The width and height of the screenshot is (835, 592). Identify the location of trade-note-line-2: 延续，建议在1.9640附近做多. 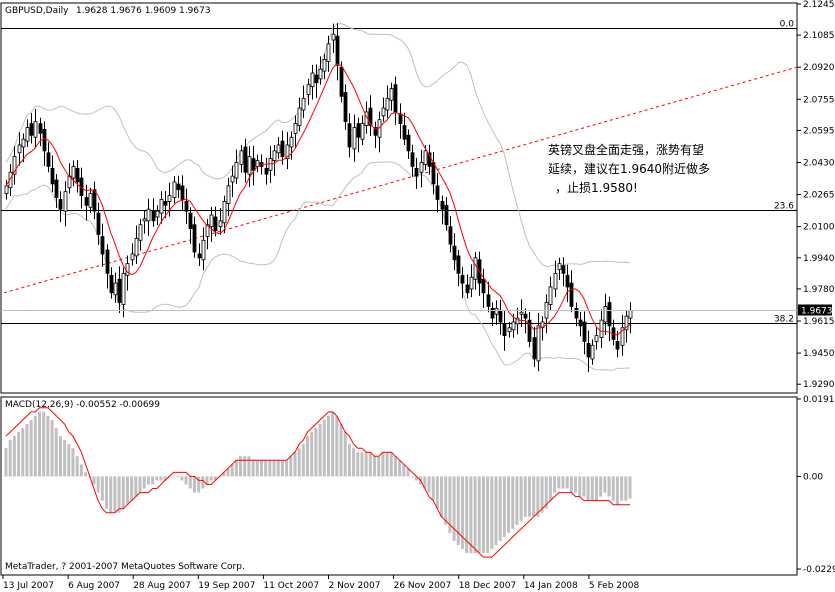
(629, 168).